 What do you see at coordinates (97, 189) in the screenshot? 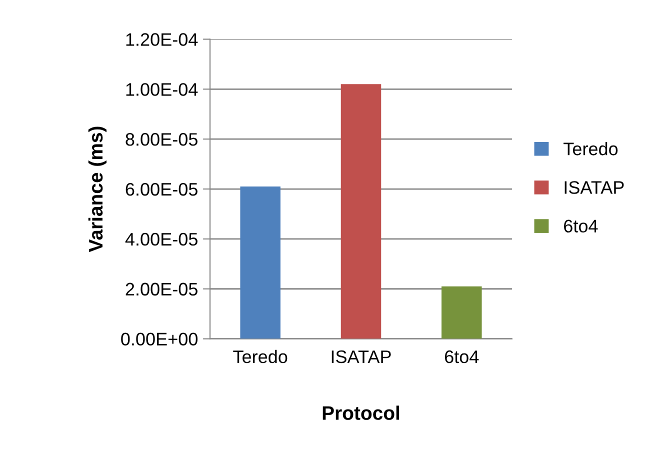
I see `y-axis-title: Variance (ms)` at bounding box center [97, 189].